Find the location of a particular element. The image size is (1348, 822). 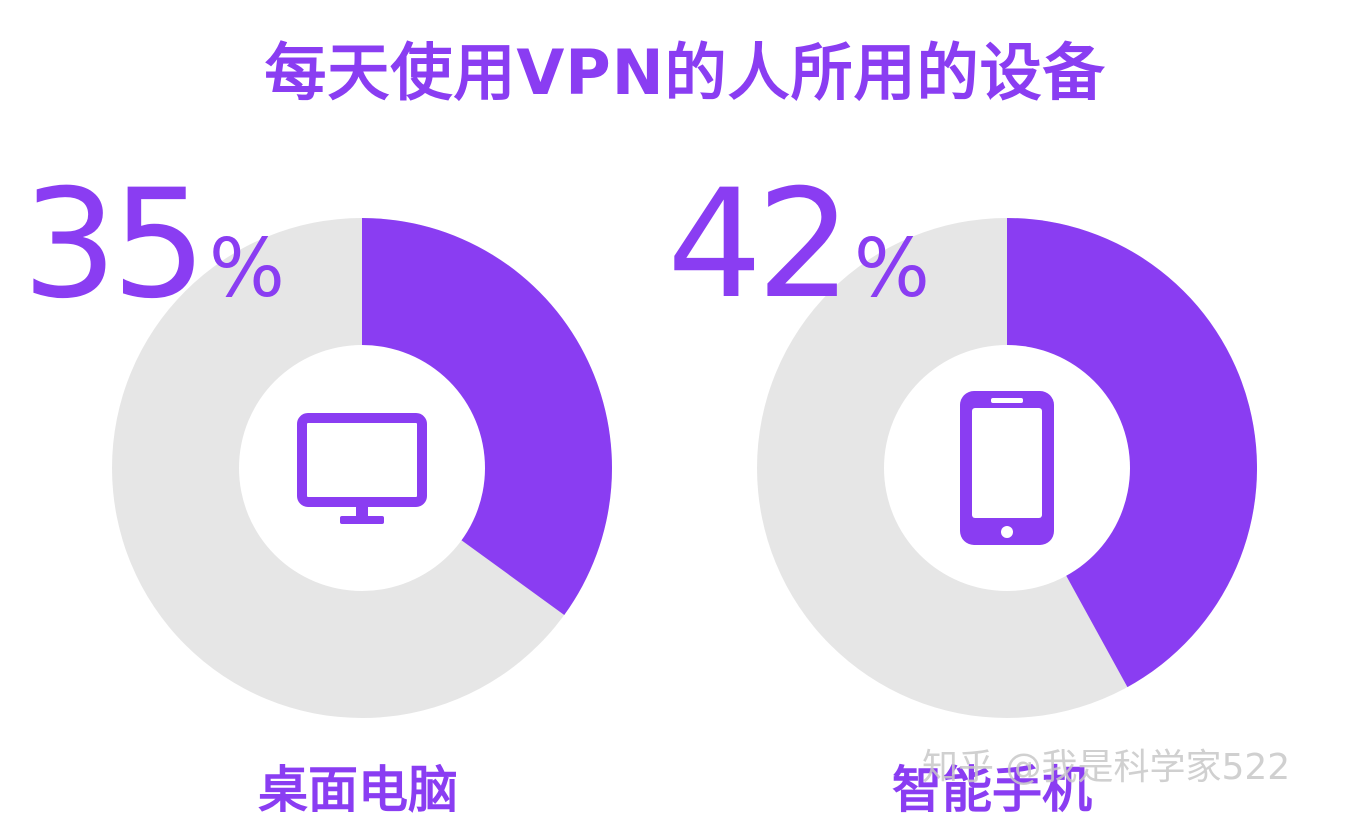

desktop-percentage: 35% is located at coordinates (153, 245).